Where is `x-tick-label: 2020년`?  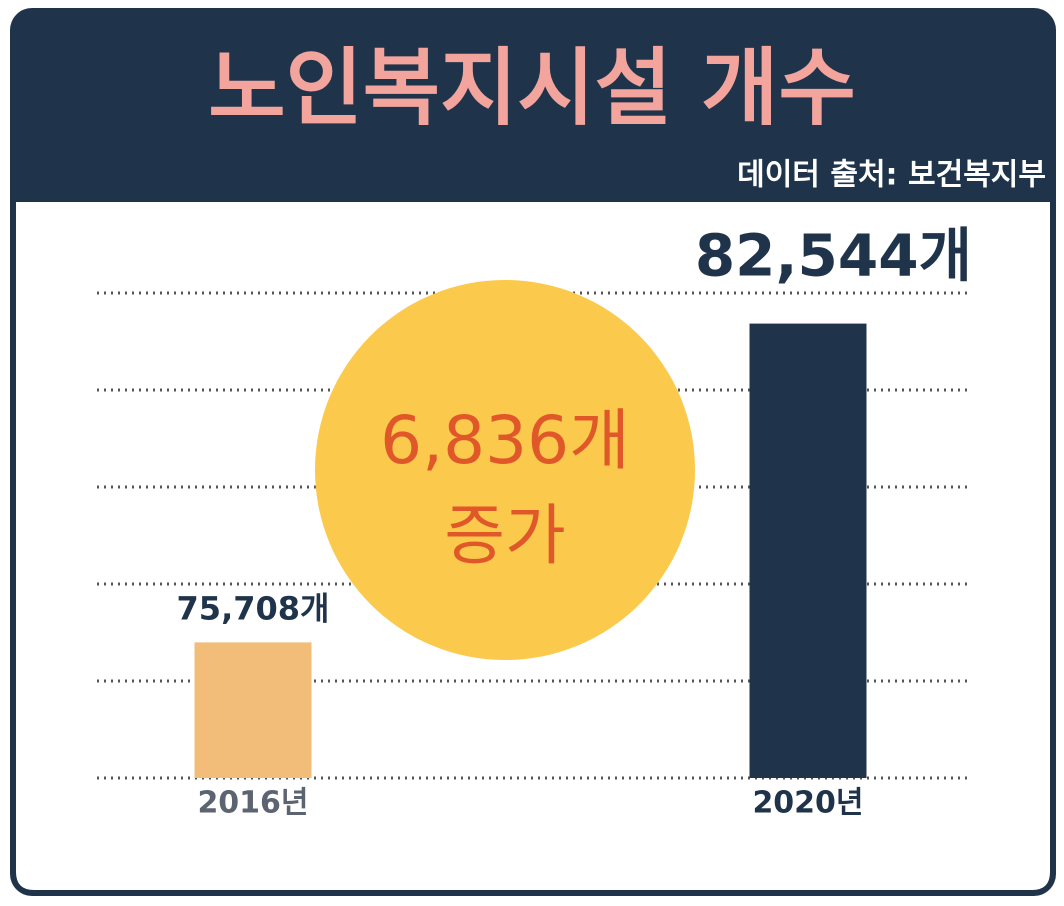
x-tick-label: 2020년 is located at coordinates (807, 803).